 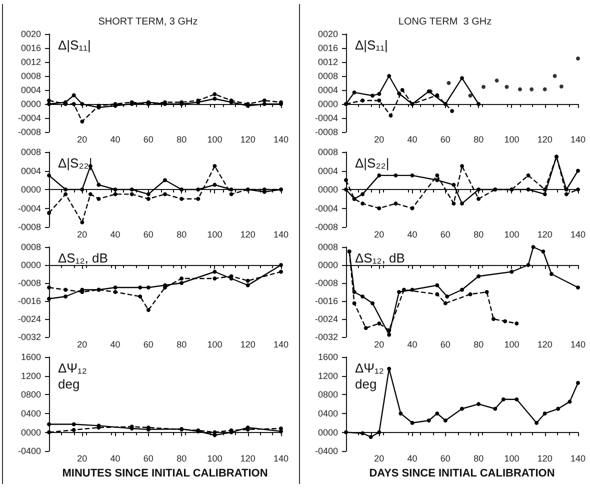 What do you see at coordinates (445, 22) in the screenshot?
I see `chart-subtitle: LONG TERM 3 GHz` at bounding box center [445, 22].